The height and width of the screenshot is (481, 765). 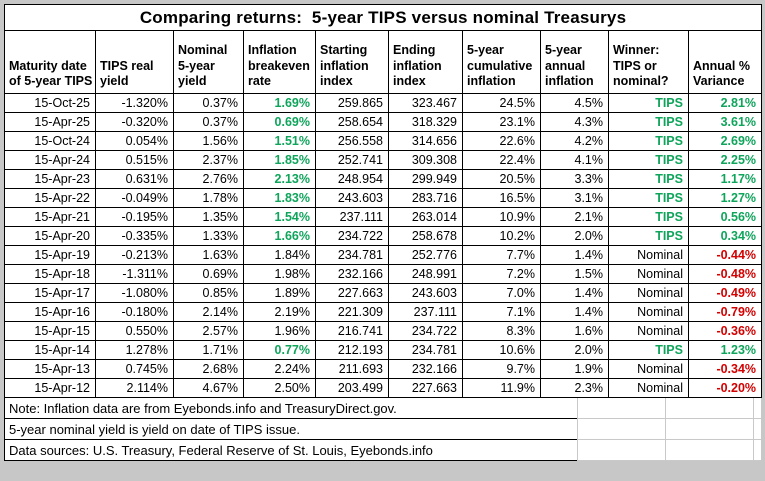 I want to click on cell-maturity: 15-Apr-22, so click(x=50, y=198).